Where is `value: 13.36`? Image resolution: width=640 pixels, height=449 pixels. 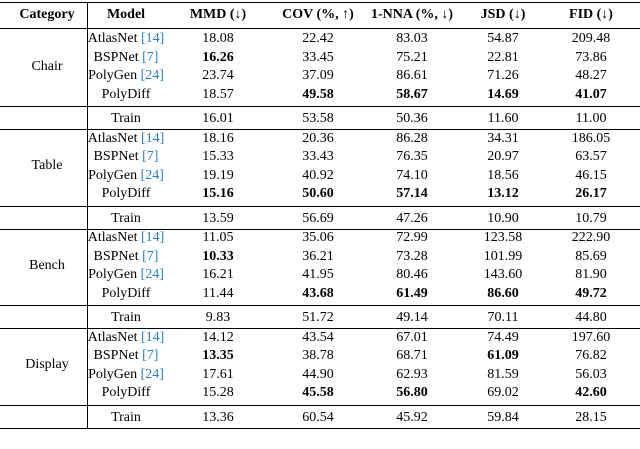
value: 13.36 is located at coordinates (218, 417).